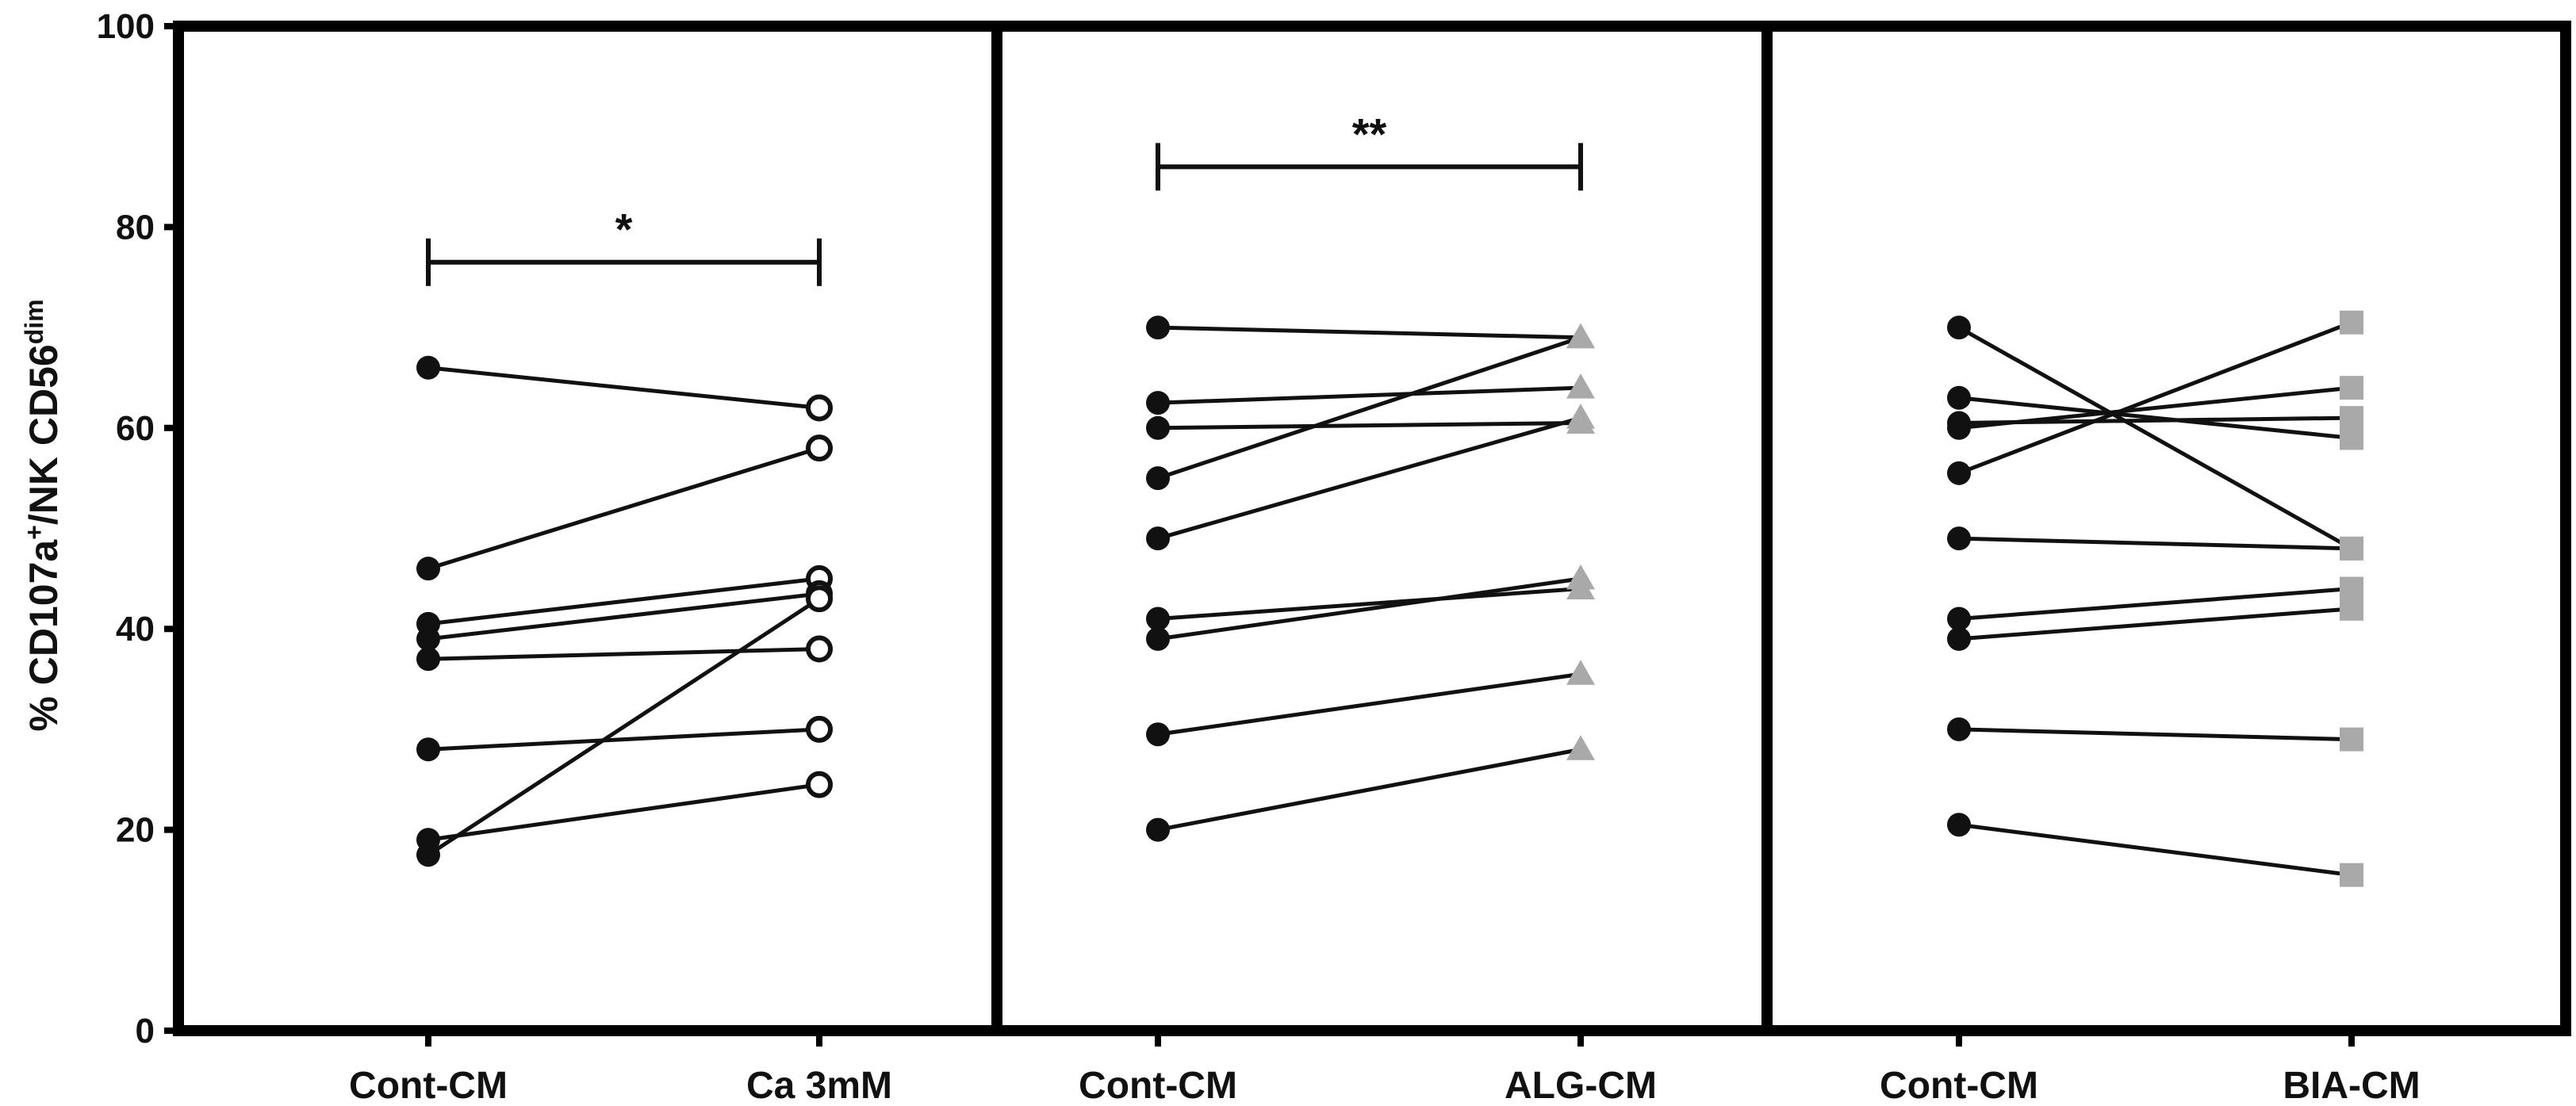 The height and width of the screenshot is (1106, 2576). I want to click on y-tick-label: 80, so click(135, 228).